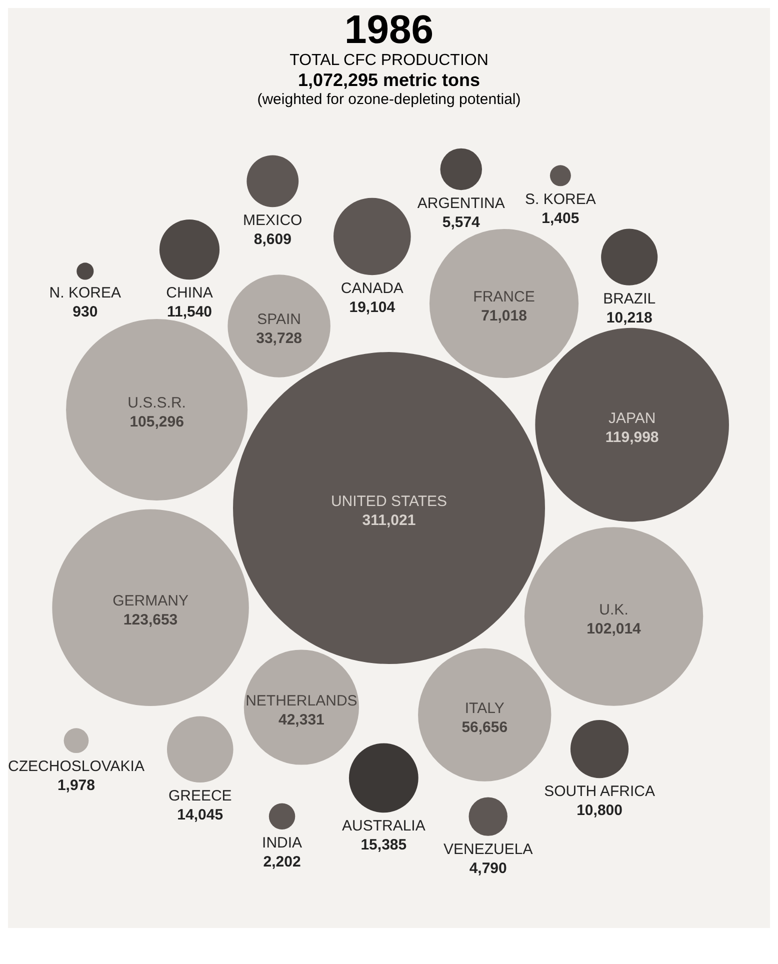 This screenshot has height=964, width=778. Describe the element at coordinates (599, 791) in the screenshot. I see `category-label: SOUTH AFRICA` at that location.